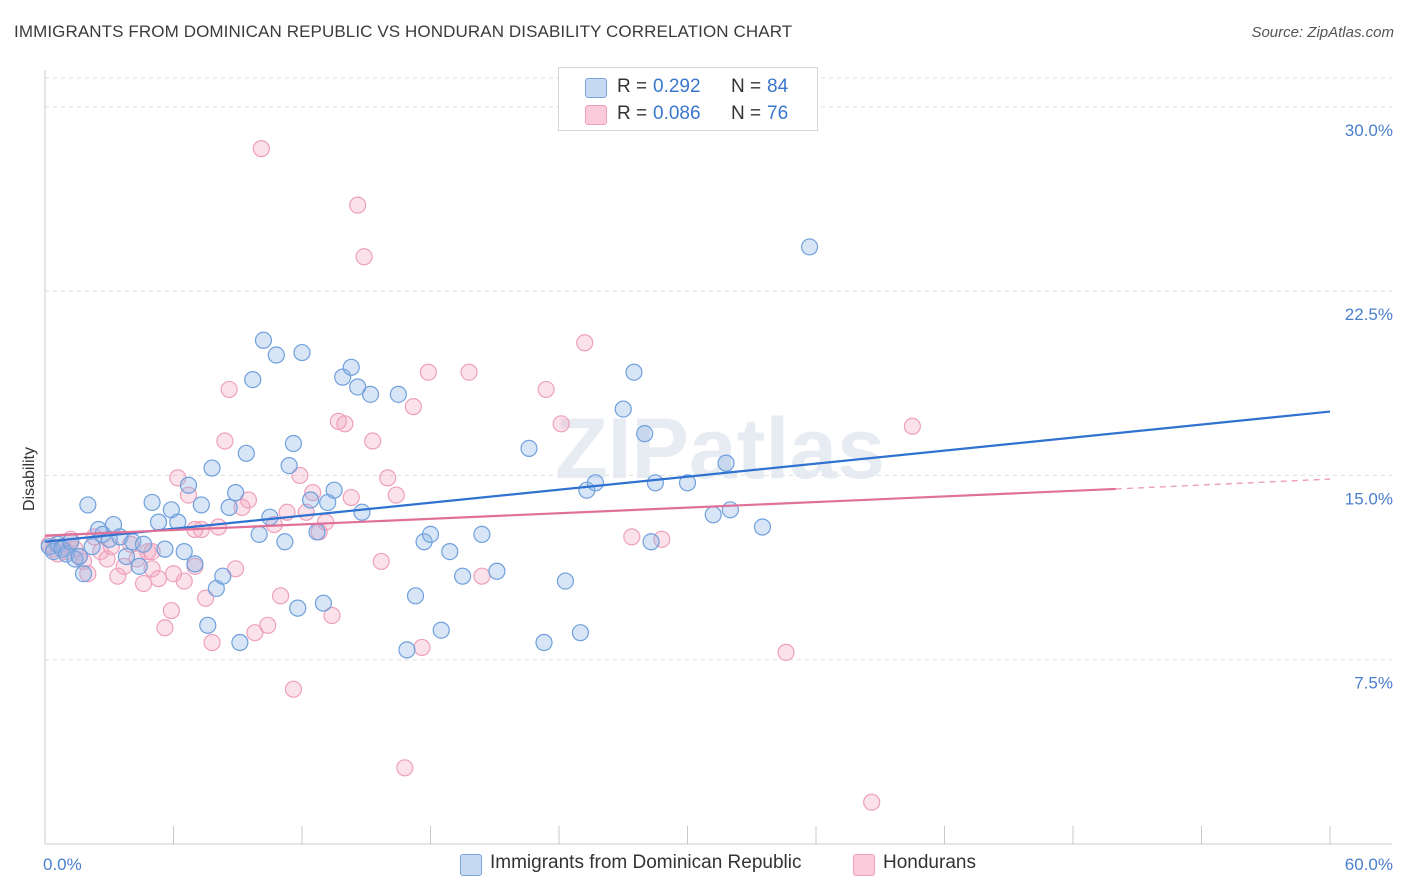  Describe the element at coordinates (688, 99) in the screenshot. I see `stats-legend: R = 0.292 N = 84 R = 0.086 N = 76` at that location.